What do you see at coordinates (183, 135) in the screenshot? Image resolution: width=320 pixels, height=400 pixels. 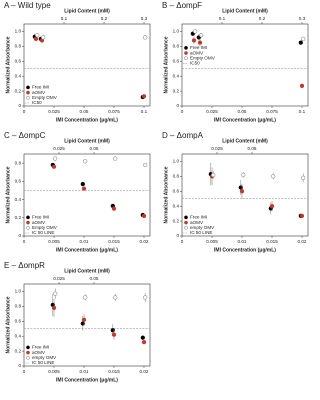 I see `panel-title: D – ΔompA` at bounding box center [183, 135].